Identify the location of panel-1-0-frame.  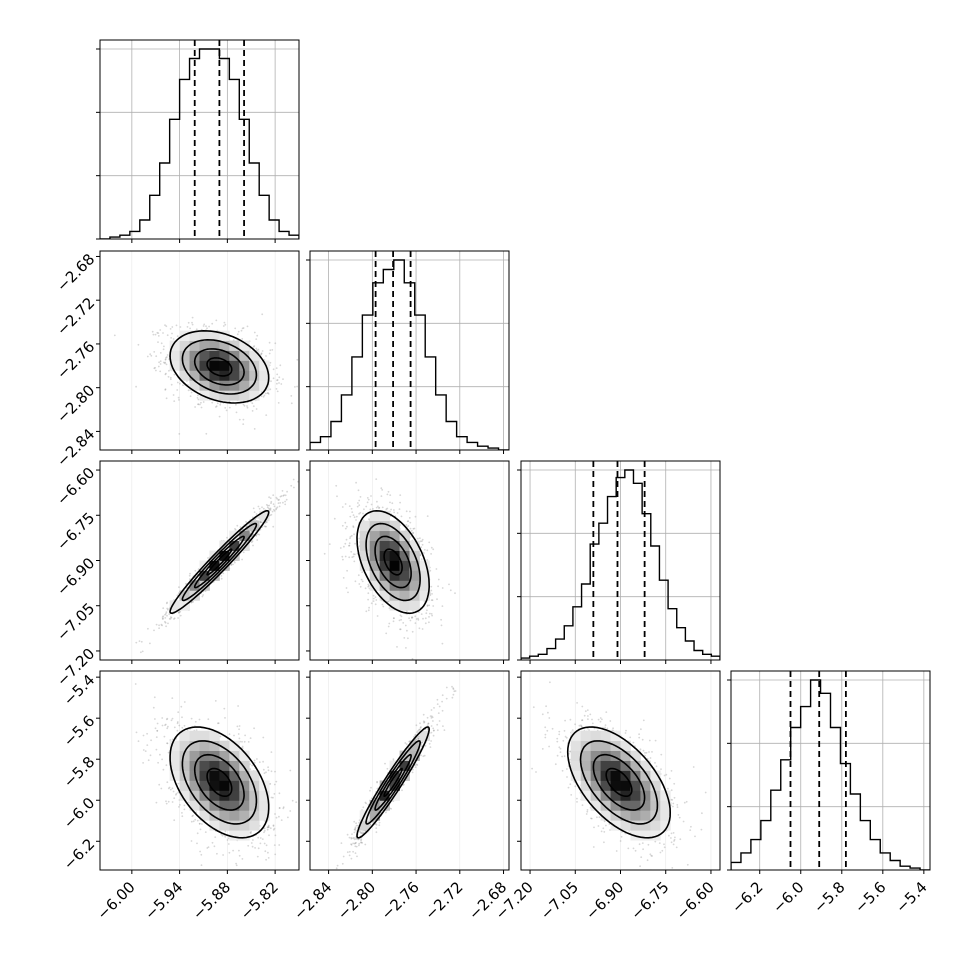
(199, 350).